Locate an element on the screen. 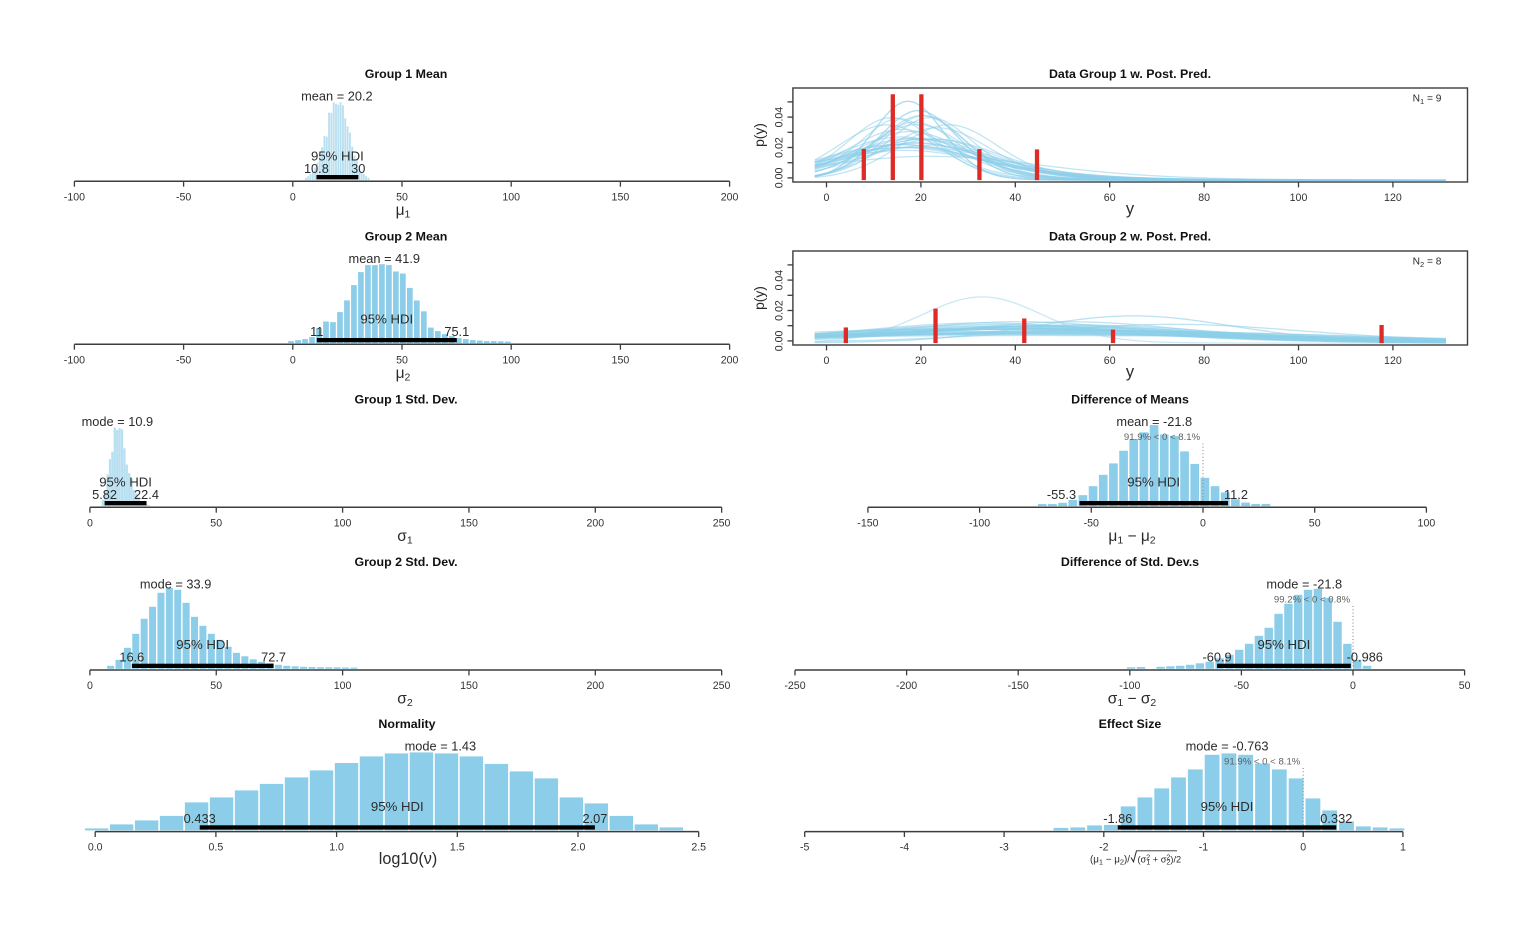 Image resolution: width=1538 pixels, height=936 pixels. svg-text: mean = -21.8 is located at coordinates (1154, 421).